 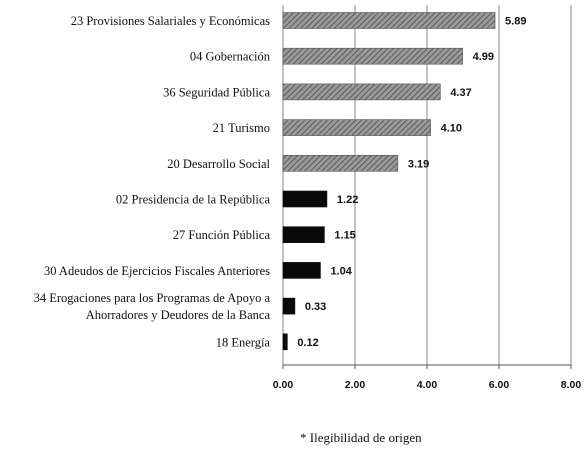 I want to click on x-axis: 0.00 2.00 4.00 6.00 8.00, so click(x=427, y=377).